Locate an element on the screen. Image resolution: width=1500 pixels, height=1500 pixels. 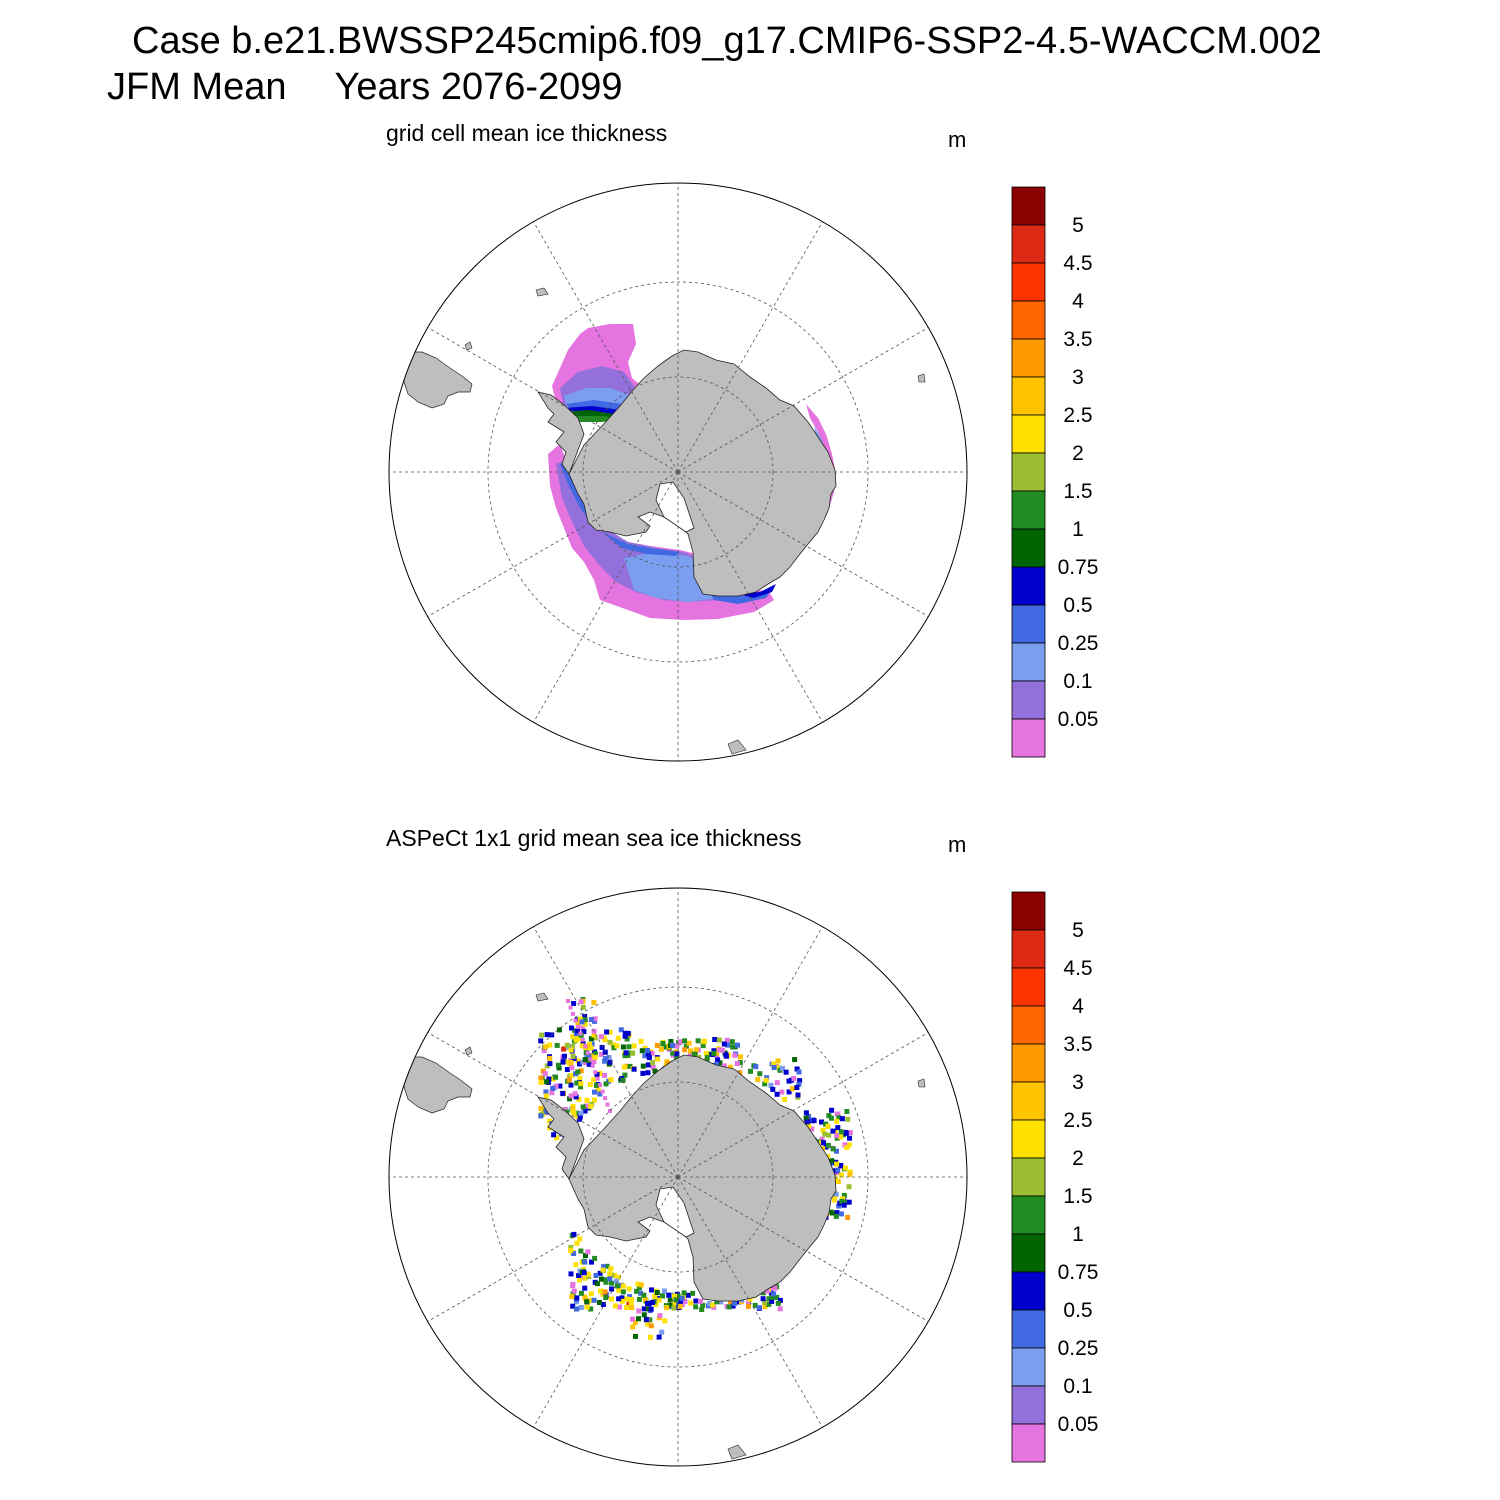
colorbar-label: 3 is located at coordinates (1078, 1082).